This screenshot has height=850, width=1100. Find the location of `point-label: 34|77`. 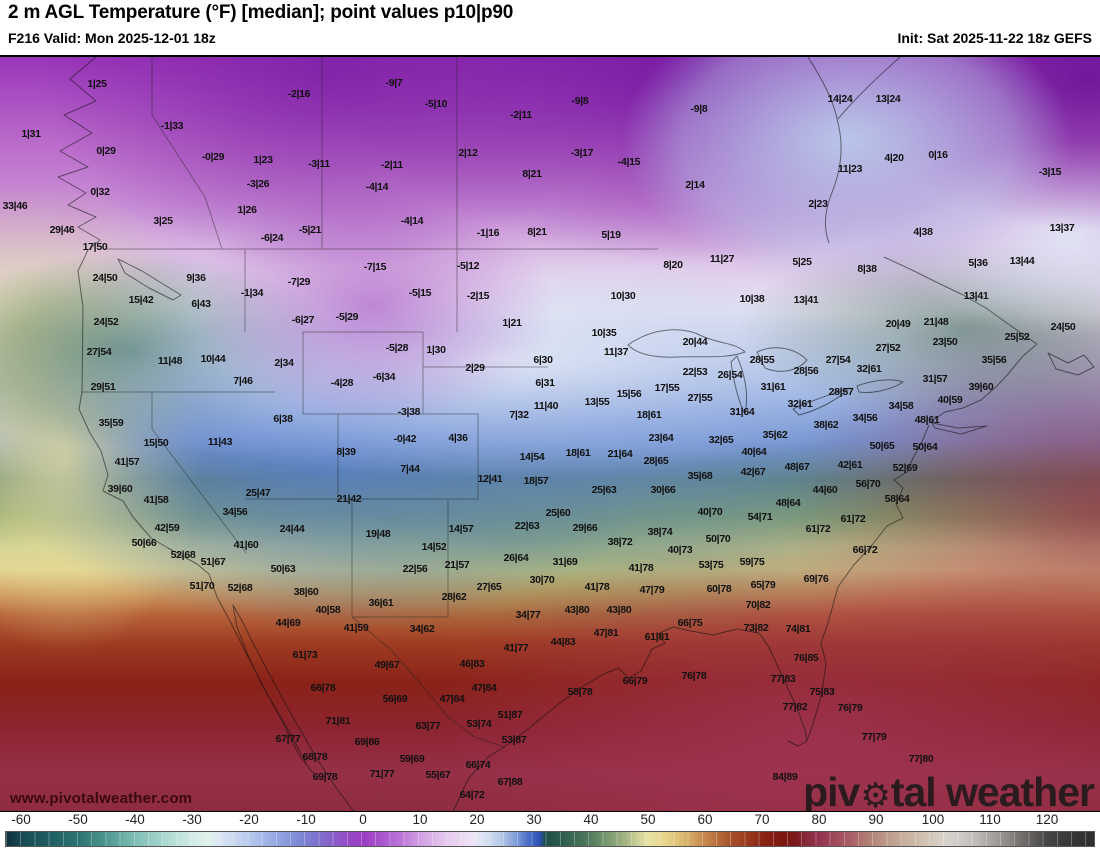

point-label: 34|77 is located at coordinates (528, 614).